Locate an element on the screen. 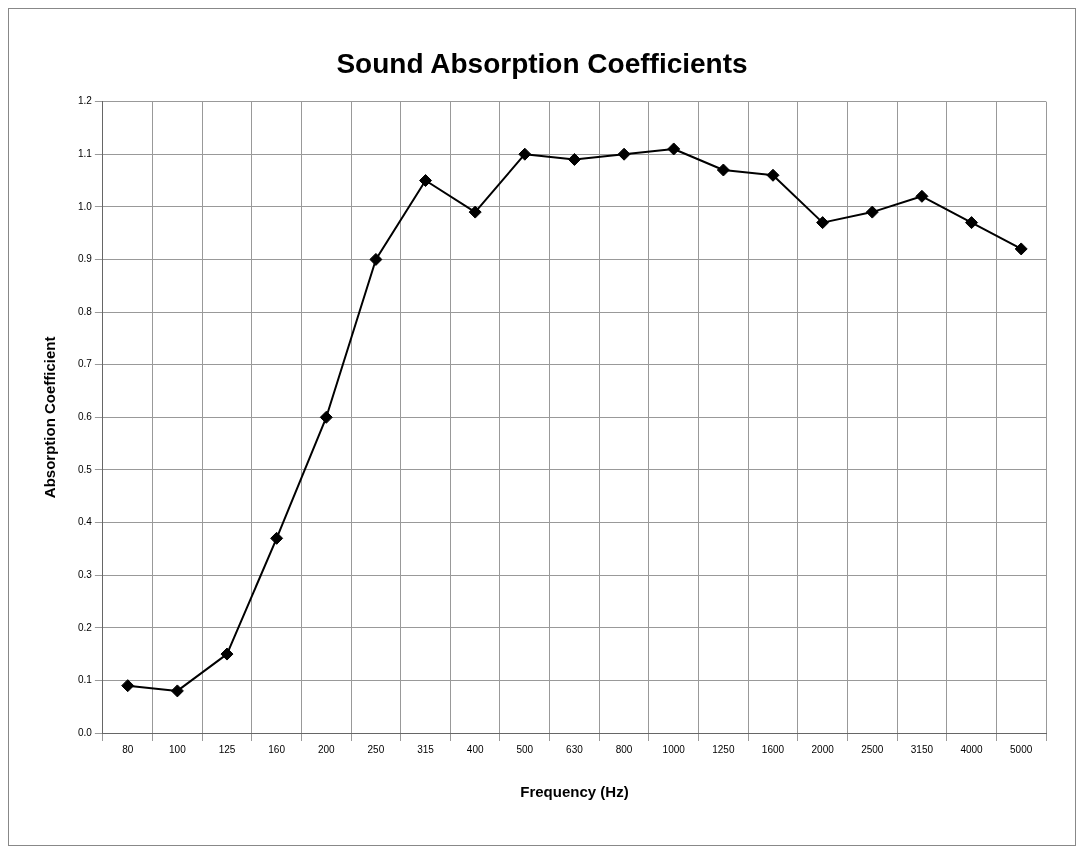  x-tick-label: 125 is located at coordinates (227, 749).